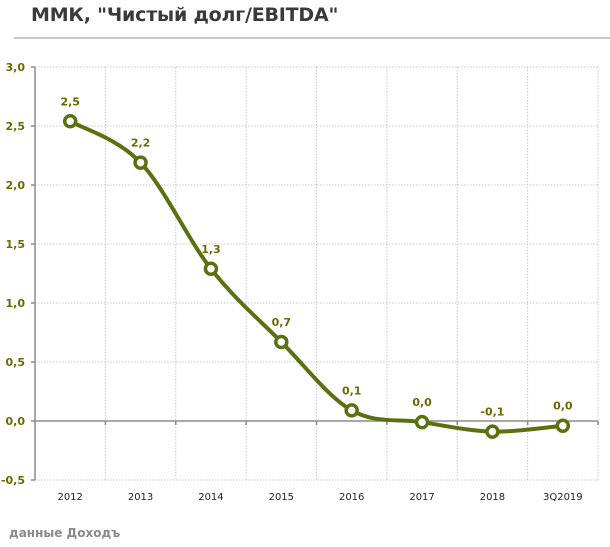  I want to click on x-tick-label: 2014, so click(210, 497).